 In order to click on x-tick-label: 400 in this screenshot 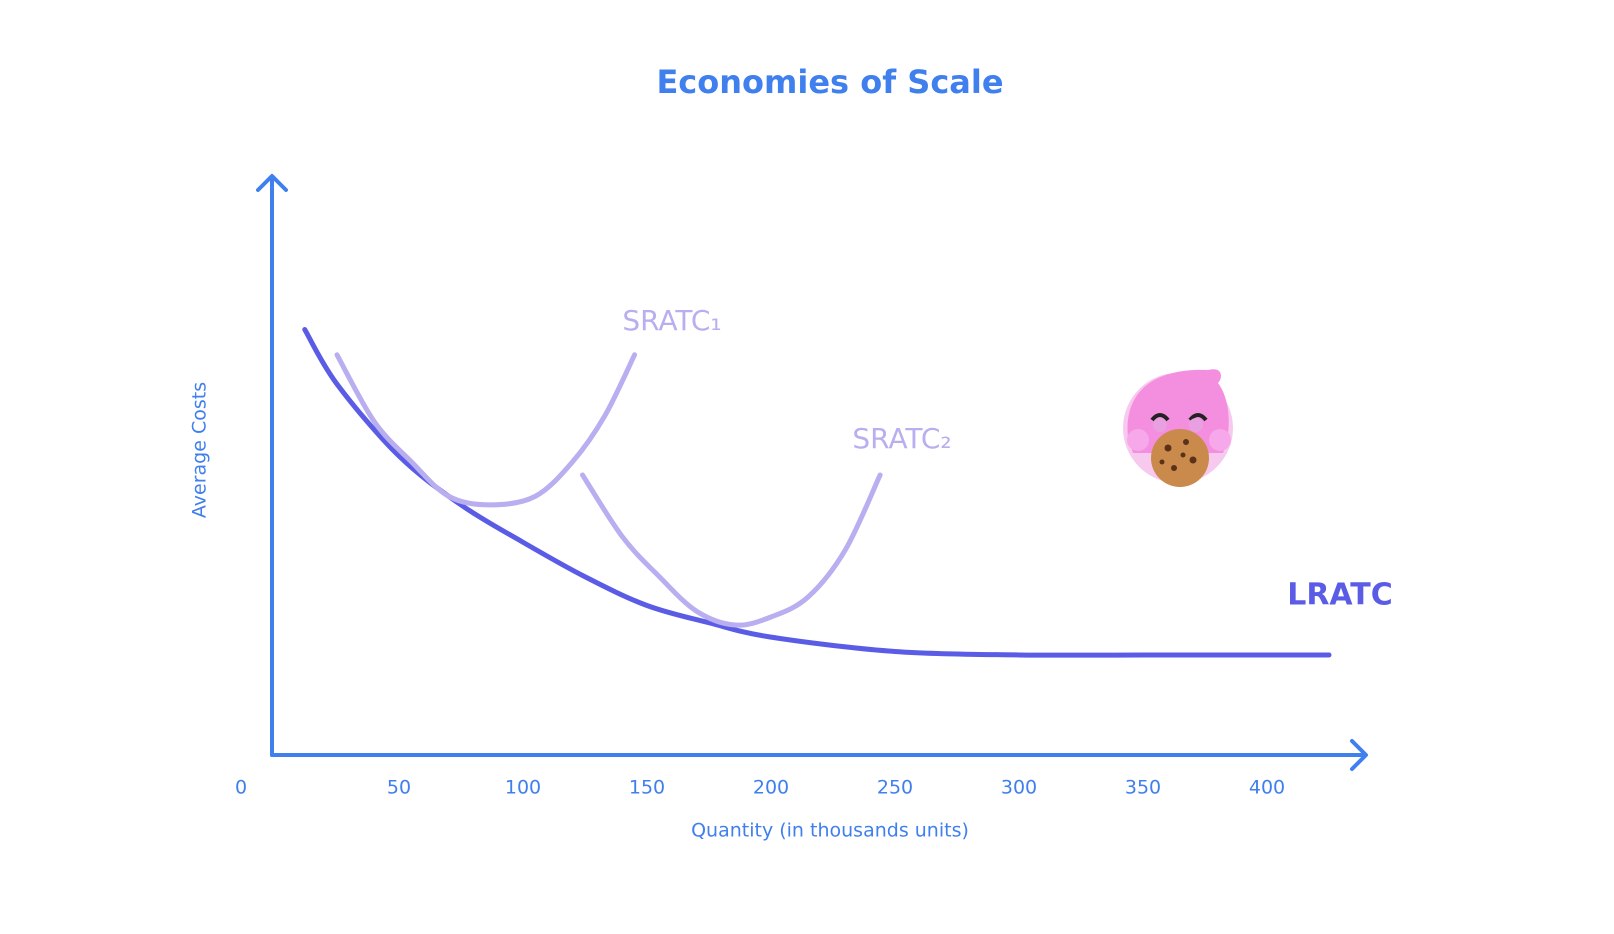, I will do `click(1267, 788)`.